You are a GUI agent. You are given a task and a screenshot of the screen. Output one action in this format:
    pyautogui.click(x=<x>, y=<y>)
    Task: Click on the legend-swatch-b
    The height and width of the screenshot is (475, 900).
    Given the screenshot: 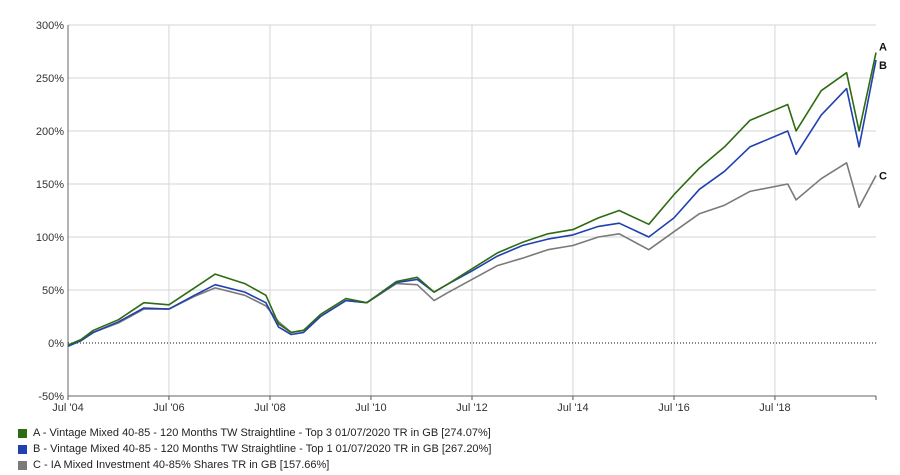 What is the action you would take?
    pyautogui.click(x=22, y=449)
    